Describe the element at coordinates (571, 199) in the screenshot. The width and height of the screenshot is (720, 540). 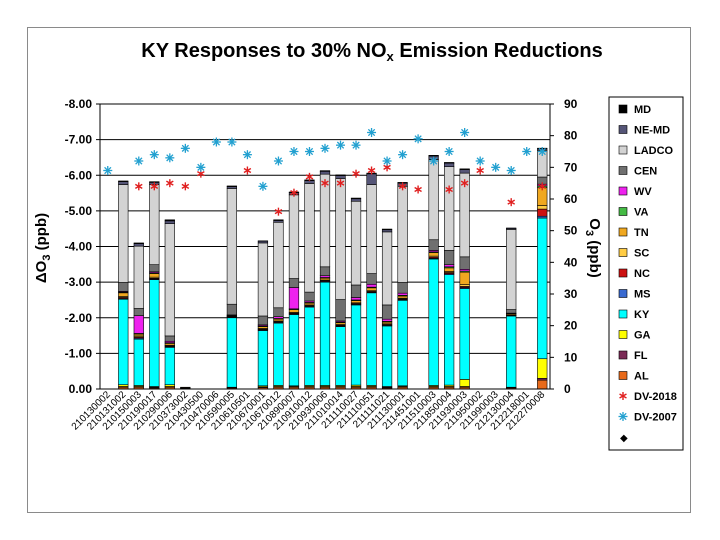
I see `y2-tick-label: 60` at that location.